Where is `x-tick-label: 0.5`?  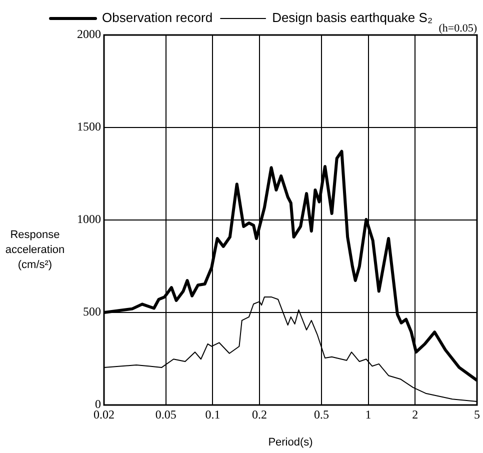
x-tick-label: 0.5 is located at coordinates (321, 414).